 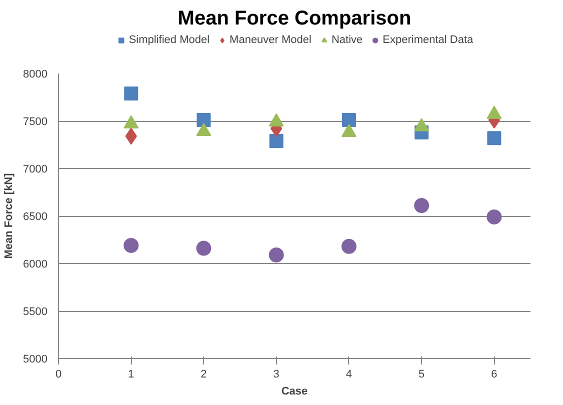 I want to click on x-tick-label: 5, so click(x=421, y=374).